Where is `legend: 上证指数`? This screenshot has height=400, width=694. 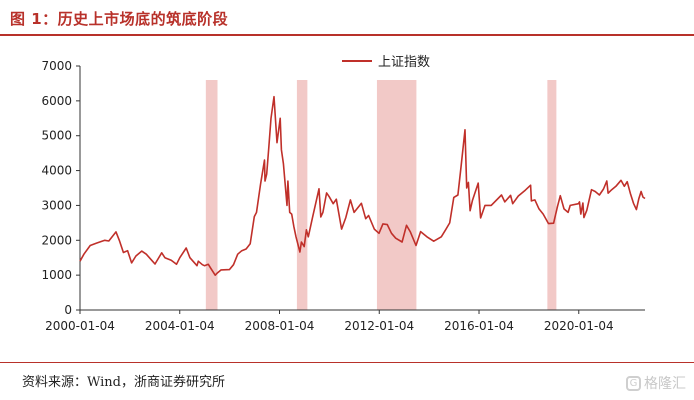
legend: 上证指数 is located at coordinates (386, 62).